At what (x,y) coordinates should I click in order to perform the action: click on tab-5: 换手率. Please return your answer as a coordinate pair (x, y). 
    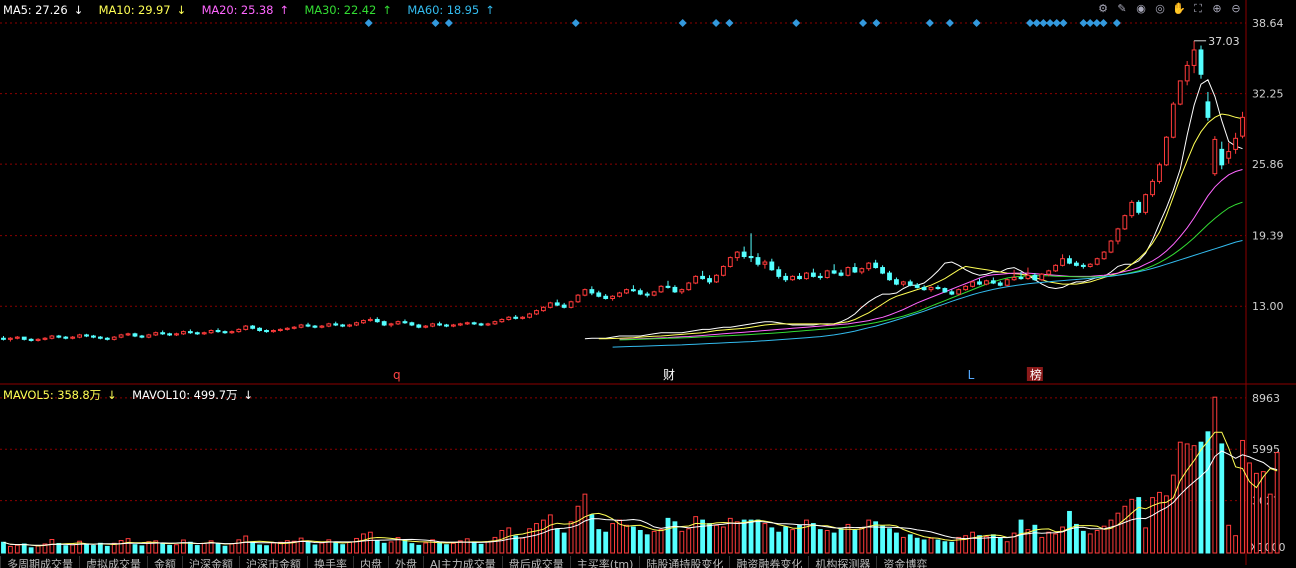
    Looking at the image, I should click on (330, 562).